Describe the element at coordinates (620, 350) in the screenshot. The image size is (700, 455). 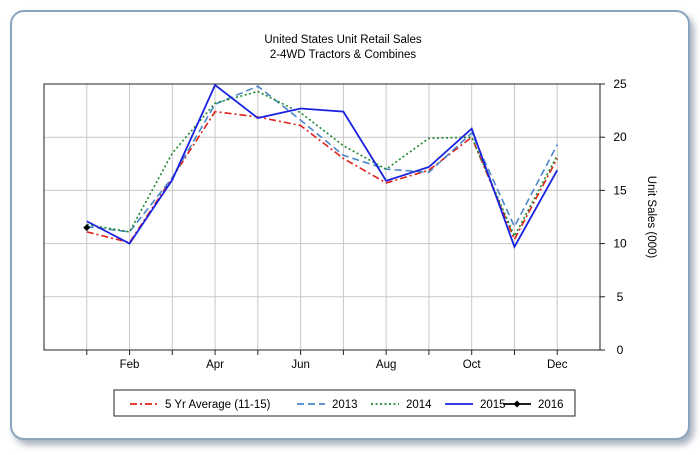
I see `y-tick-label: 0` at that location.